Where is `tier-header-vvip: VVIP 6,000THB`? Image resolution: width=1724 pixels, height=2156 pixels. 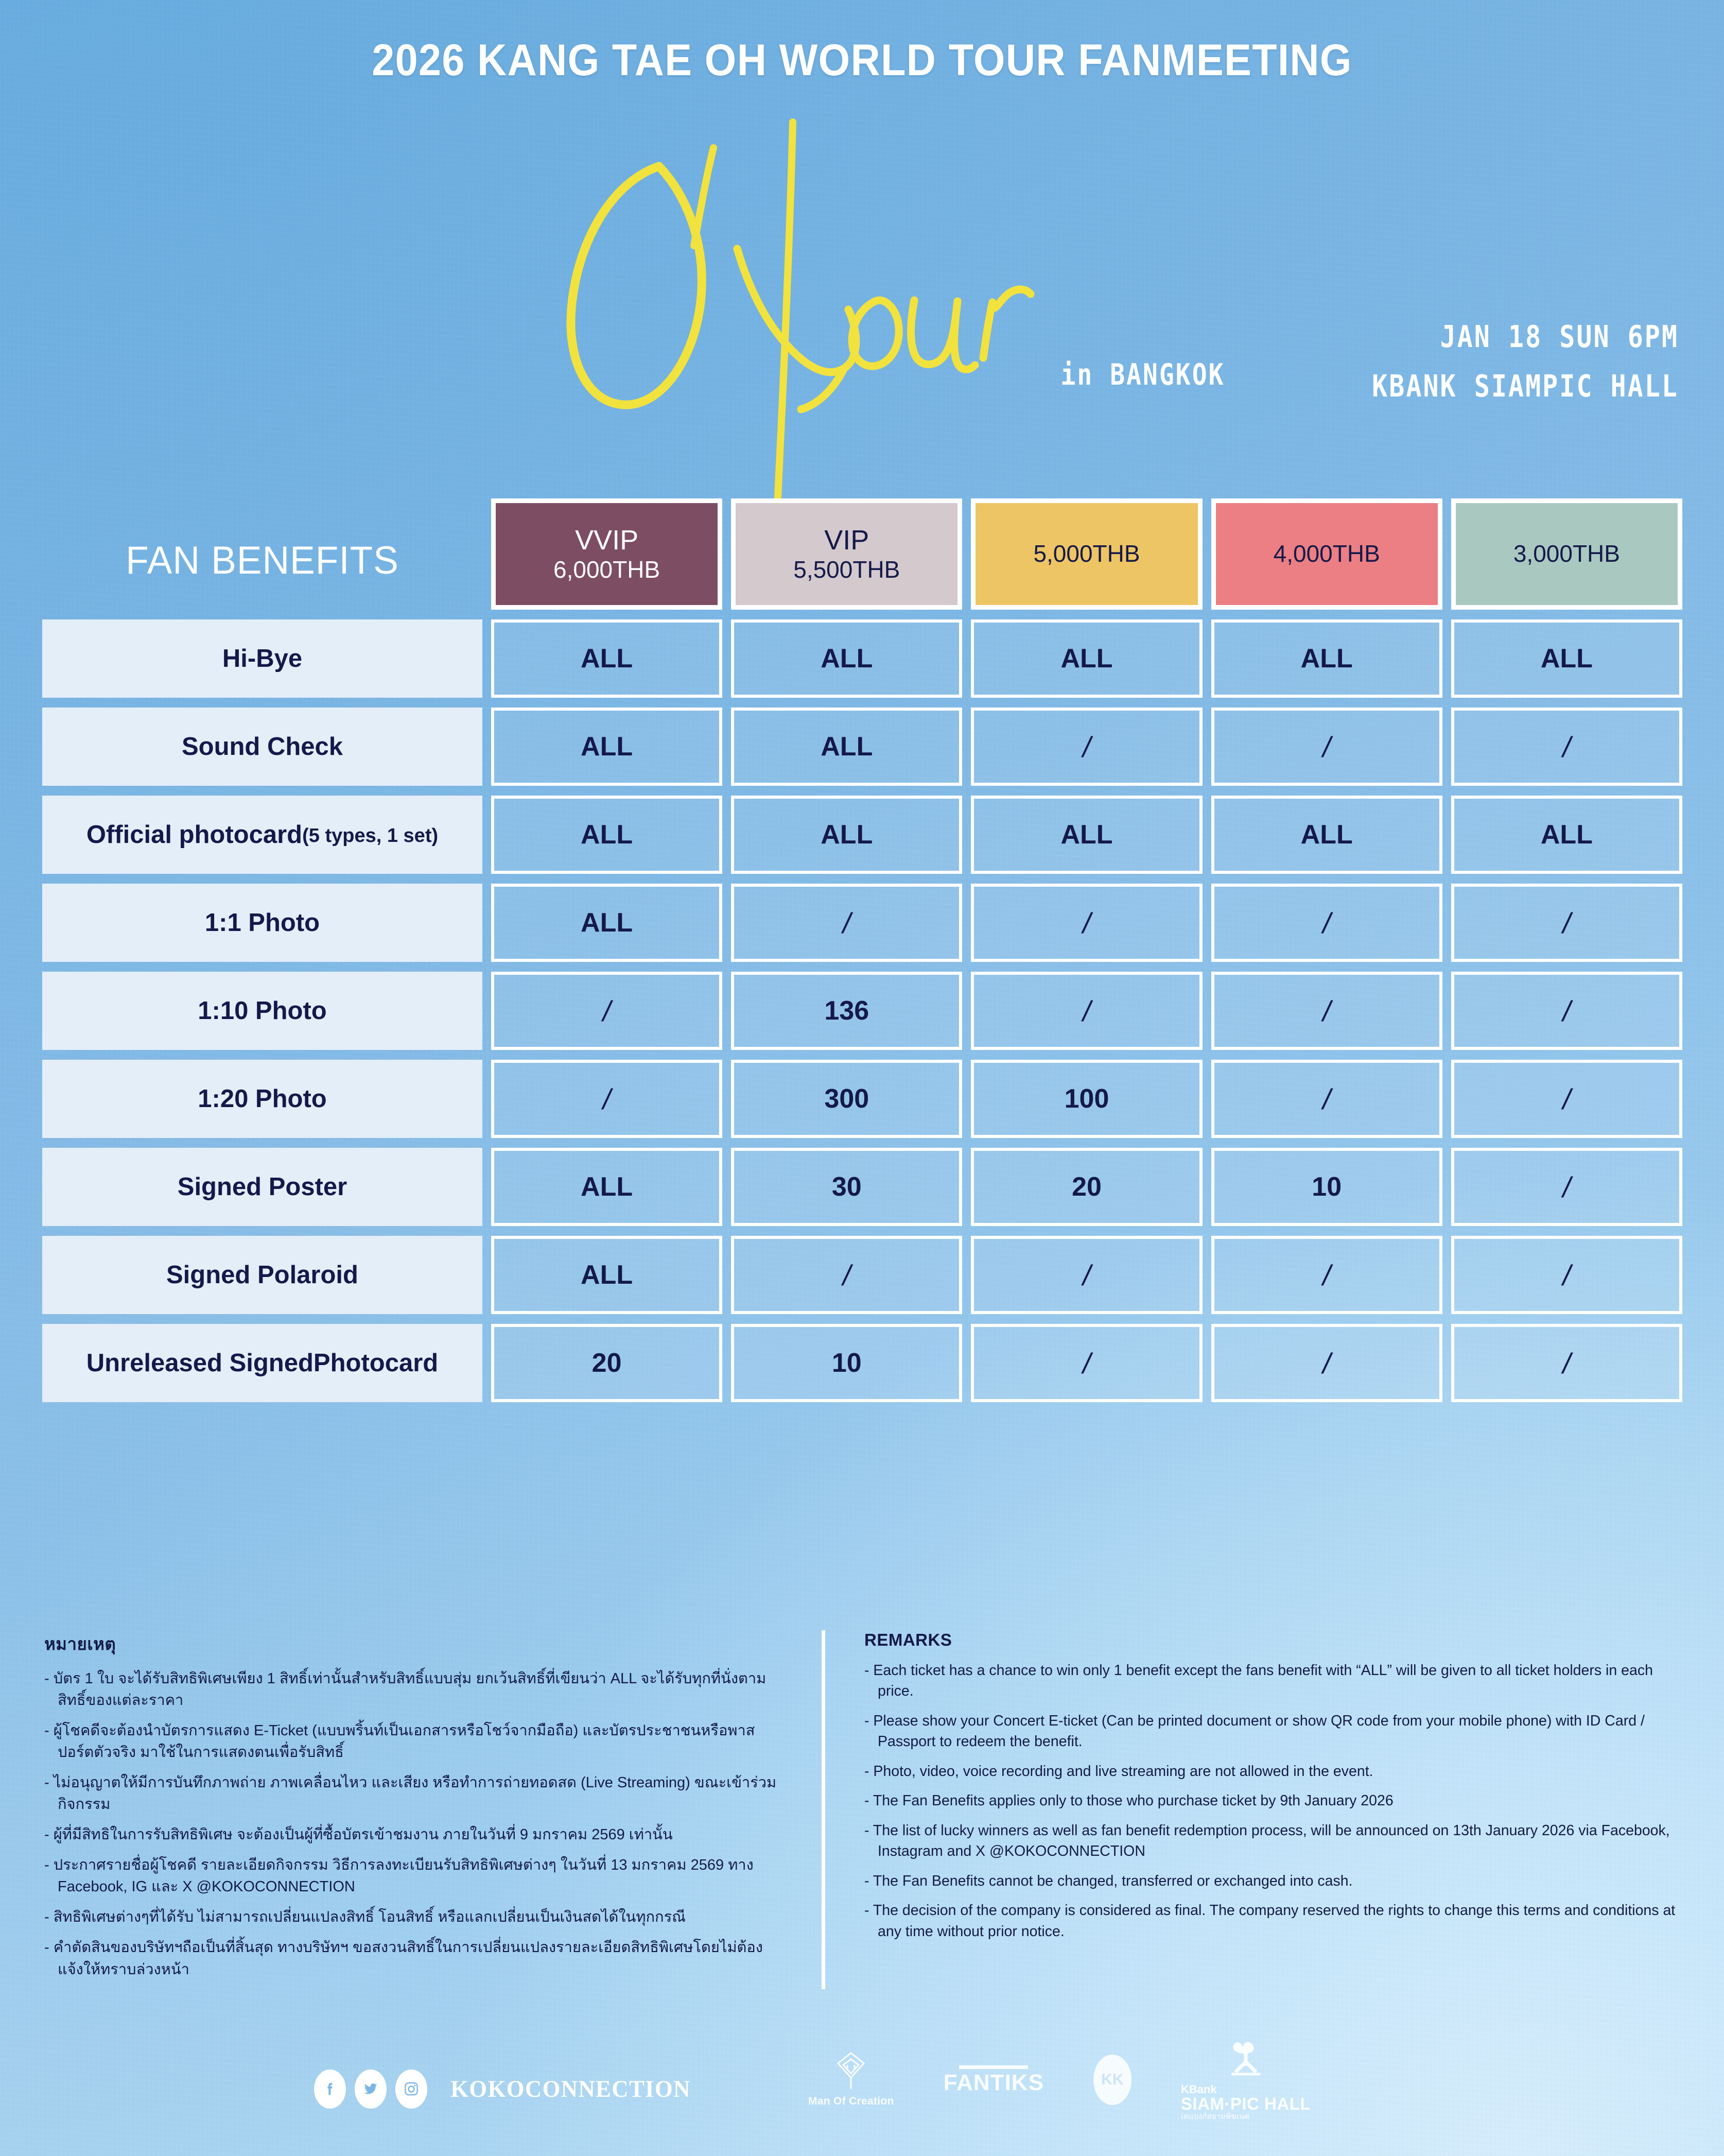
tier-header-vvip: VVIP 6,000THB is located at coordinates (607, 554).